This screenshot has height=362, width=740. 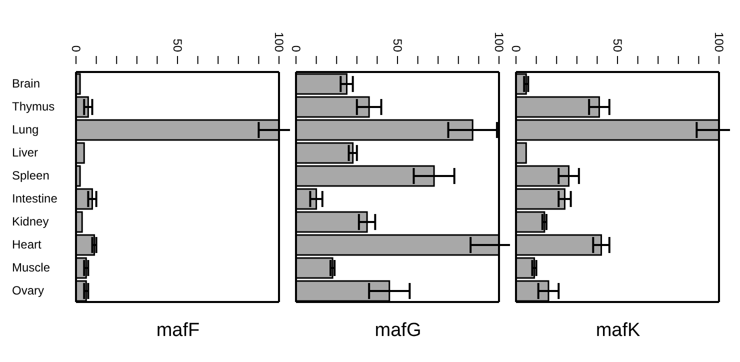 I want to click on y-tick-label: Spleen, so click(x=31, y=175).